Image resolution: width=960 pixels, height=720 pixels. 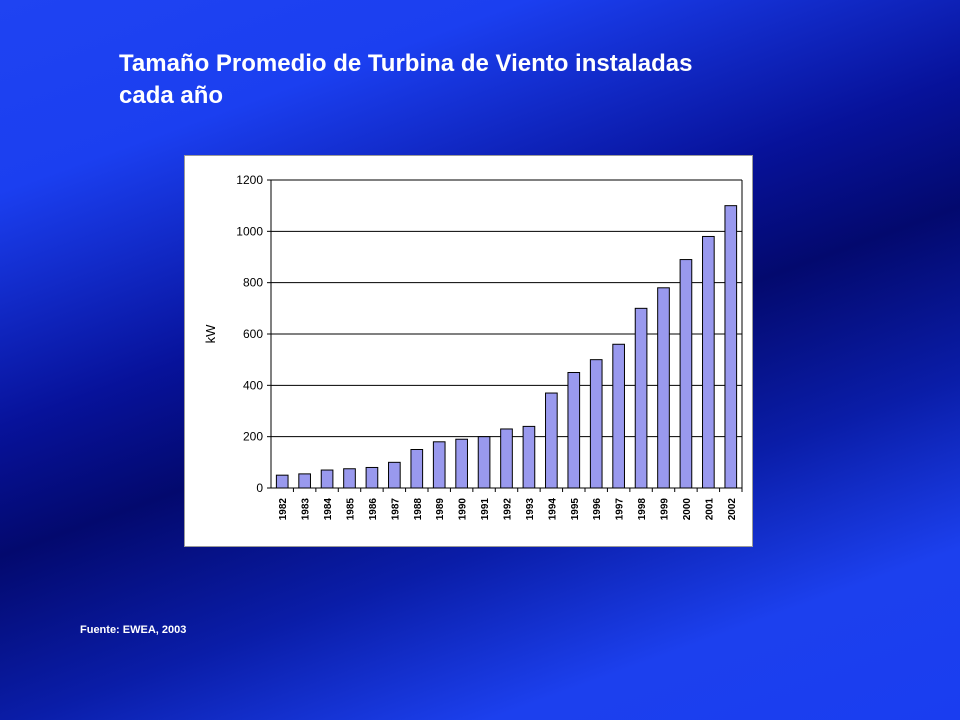 I want to click on x-tick-label: 1984, so click(x=328, y=509).